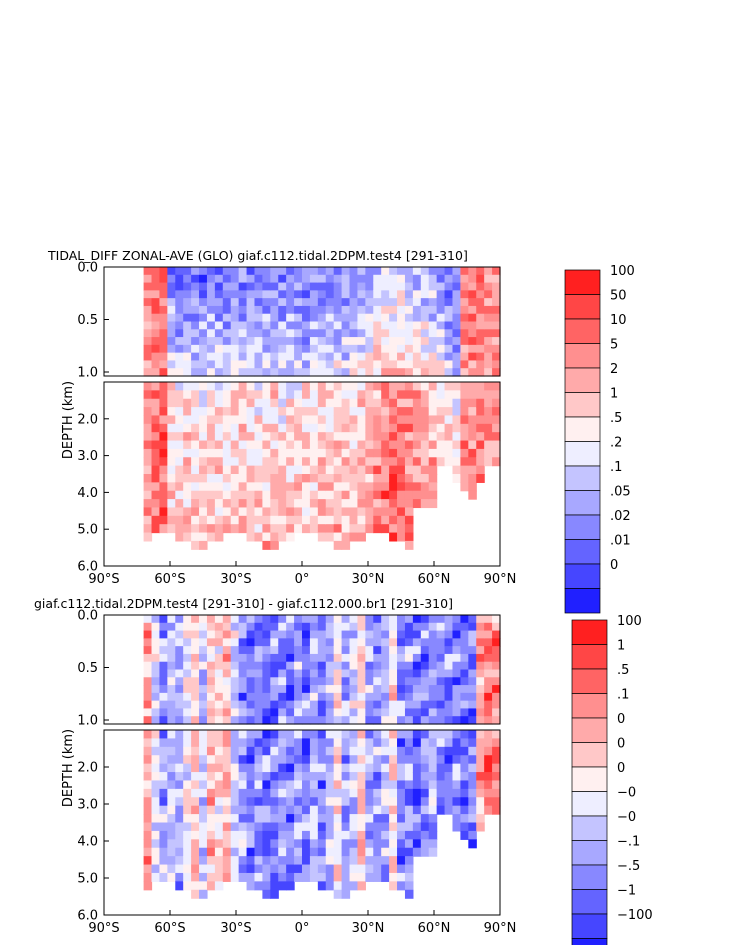 The height and width of the screenshot is (945, 733). What do you see at coordinates (500, 928) in the screenshot?
I see `x-tick-label: 90°N` at bounding box center [500, 928].